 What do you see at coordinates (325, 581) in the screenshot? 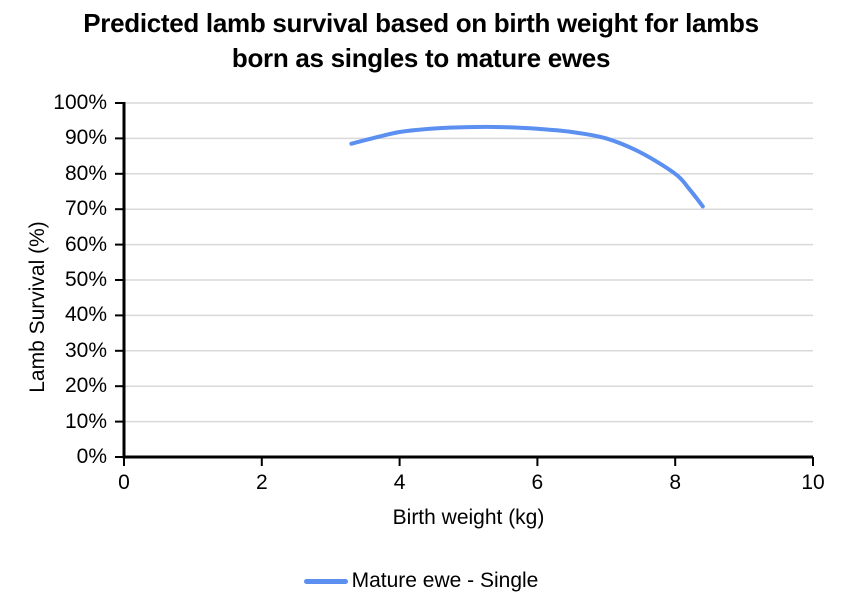
I see `legend-line-marker` at bounding box center [325, 581].